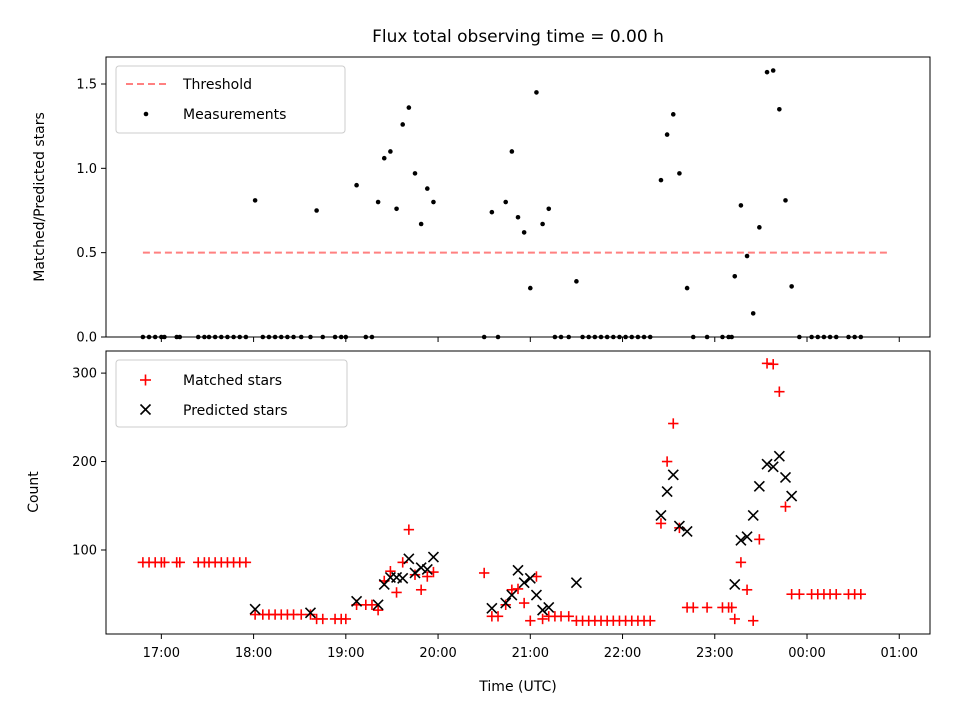 The width and height of the screenshot is (960, 720). What do you see at coordinates (84, 550) in the screenshot?
I see `bottom-y-tick-label: 100` at bounding box center [84, 550].